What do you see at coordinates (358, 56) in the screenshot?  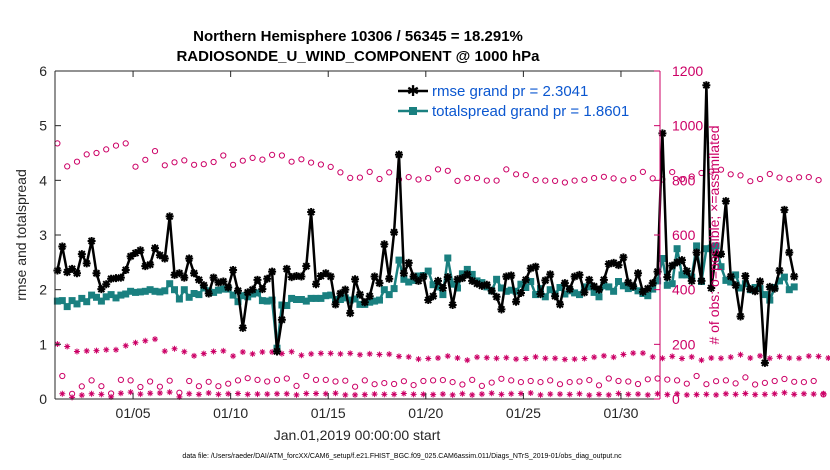 I see `chart-subtitle: RADIOSONDE_U_WIND_COMPONENT @ 1000 hPa` at bounding box center [358, 56].